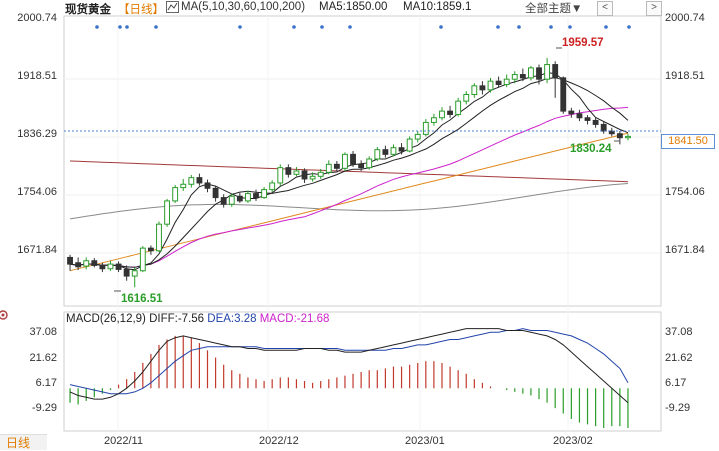 The image size is (719, 451). What do you see at coordinates (23, 442) in the screenshot?
I see `period-tab: 日线` at bounding box center [23, 442].